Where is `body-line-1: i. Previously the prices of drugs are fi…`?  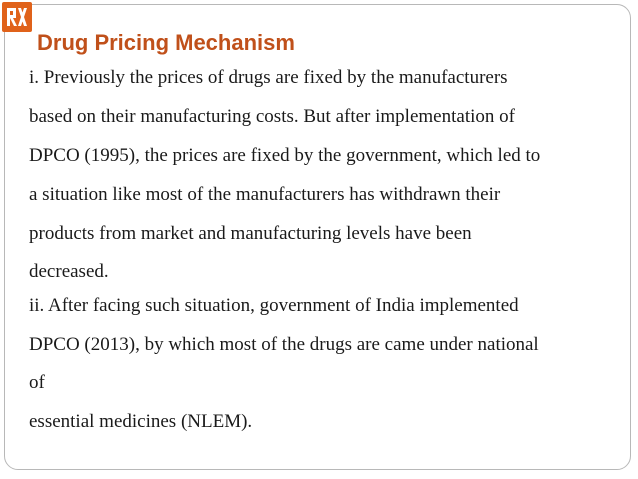 body-line-1: i. Previously the prices of drugs are fi… is located at coordinates (268, 77).